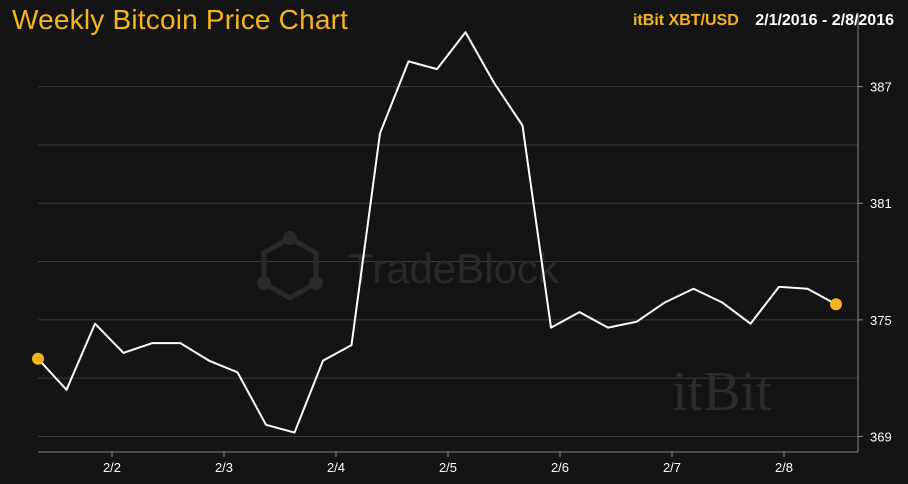 The image size is (908, 484). What do you see at coordinates (336, 467) in the screenshot?
I see `x-tick-label: 2/4` at bounding box center [336, 467].